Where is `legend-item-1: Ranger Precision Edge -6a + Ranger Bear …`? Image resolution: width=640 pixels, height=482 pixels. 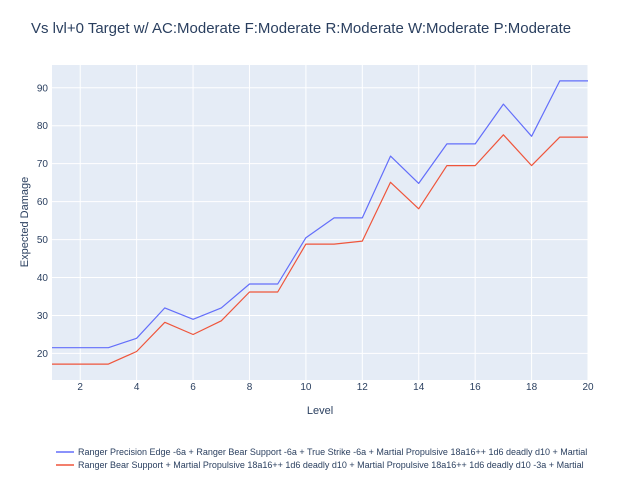
legend-item-1: Ranger Precision Edge -6a + Ranger Bear … is located at coordinates (321, 452).